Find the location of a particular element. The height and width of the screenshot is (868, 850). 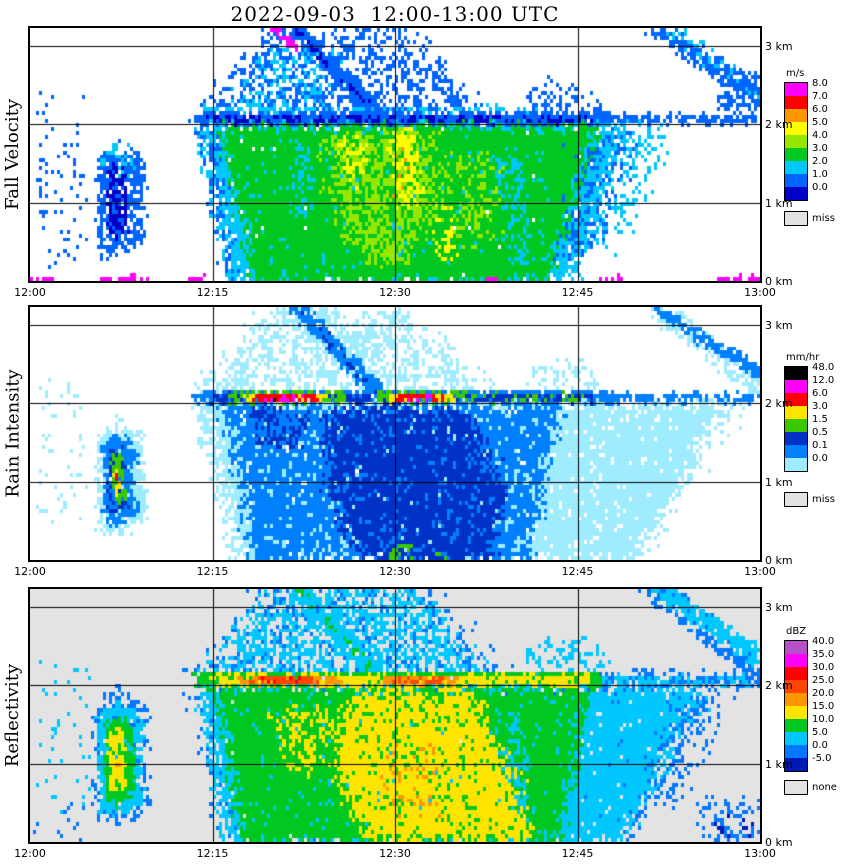

legend-colorbar: 40.0 35.0 30.0 25.0 20.0 15.0 10.0 5.0 0.0 -5.0 is located at coordinates (809, 704).